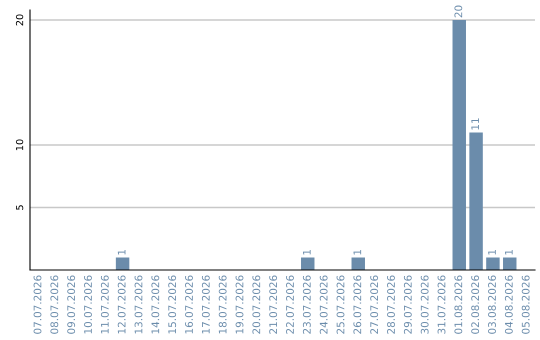  Describe the element at coordinates (458, 305) in the screenshot. I see `x-tick-label: 01.08.2026` at that location.